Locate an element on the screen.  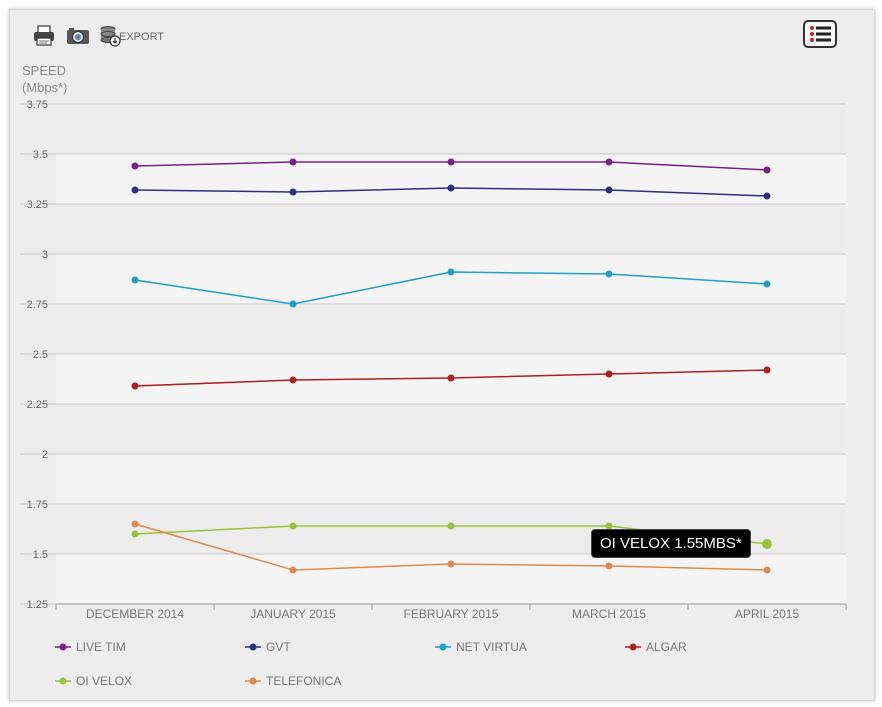
y-axis-title: SPEED (Mbps*) is located at coordinates (45, 79).